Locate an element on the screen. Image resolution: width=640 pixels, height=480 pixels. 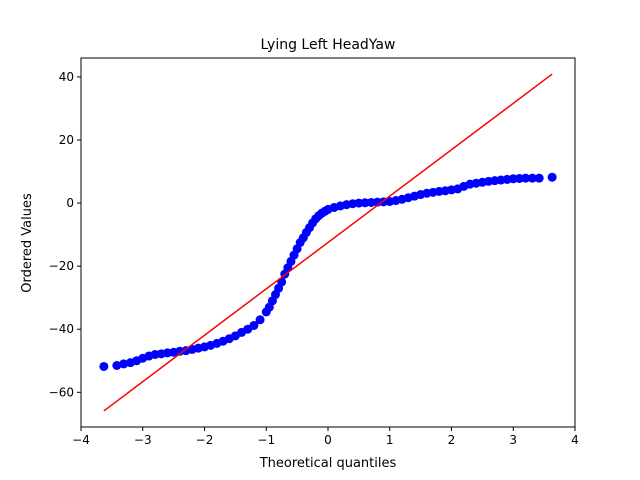
x-tick-label: −4 is located at coordinates (81, 440).